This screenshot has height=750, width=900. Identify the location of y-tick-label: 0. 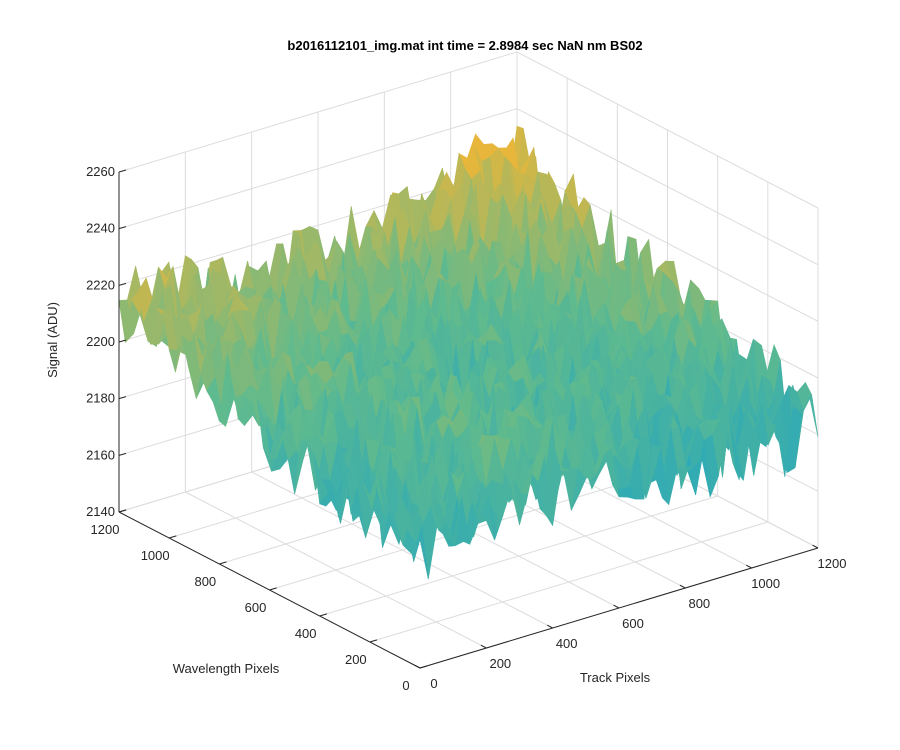
(405, 685).